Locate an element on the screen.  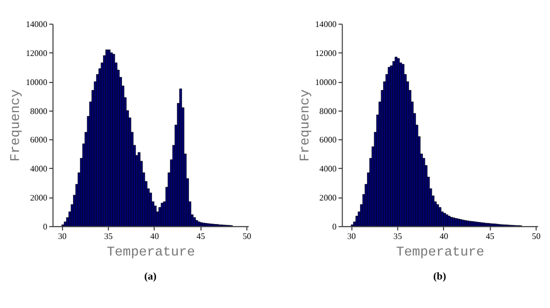
text: (b) is located at coordinates (440, 277).